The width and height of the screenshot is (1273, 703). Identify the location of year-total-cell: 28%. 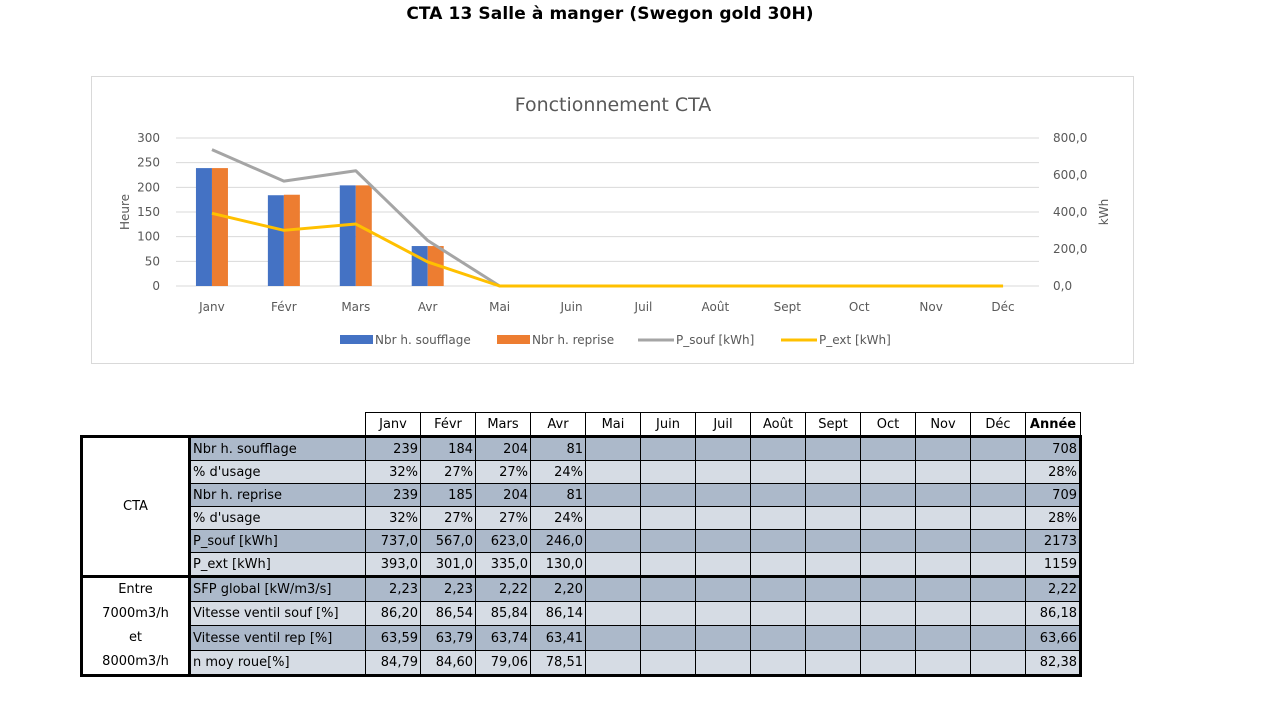
(1053, 518).